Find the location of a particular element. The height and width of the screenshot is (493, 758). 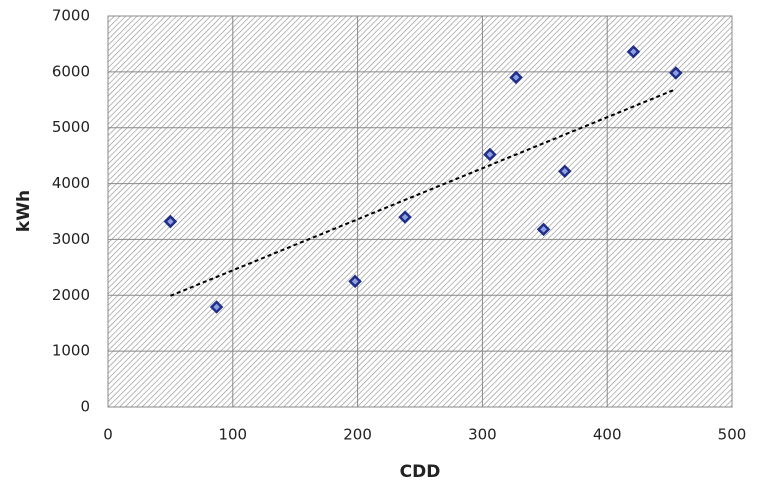

x-tick-label: 0 is located at coordinates (108, 435).